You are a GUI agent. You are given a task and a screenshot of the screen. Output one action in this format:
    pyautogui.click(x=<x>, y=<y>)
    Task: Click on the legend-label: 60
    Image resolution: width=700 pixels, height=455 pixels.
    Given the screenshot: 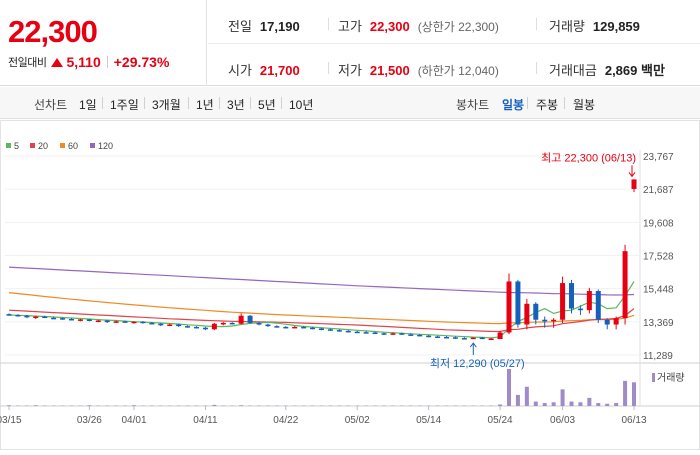 What is the action you would take?
    pyautogui.click(x=73, y=146)
    